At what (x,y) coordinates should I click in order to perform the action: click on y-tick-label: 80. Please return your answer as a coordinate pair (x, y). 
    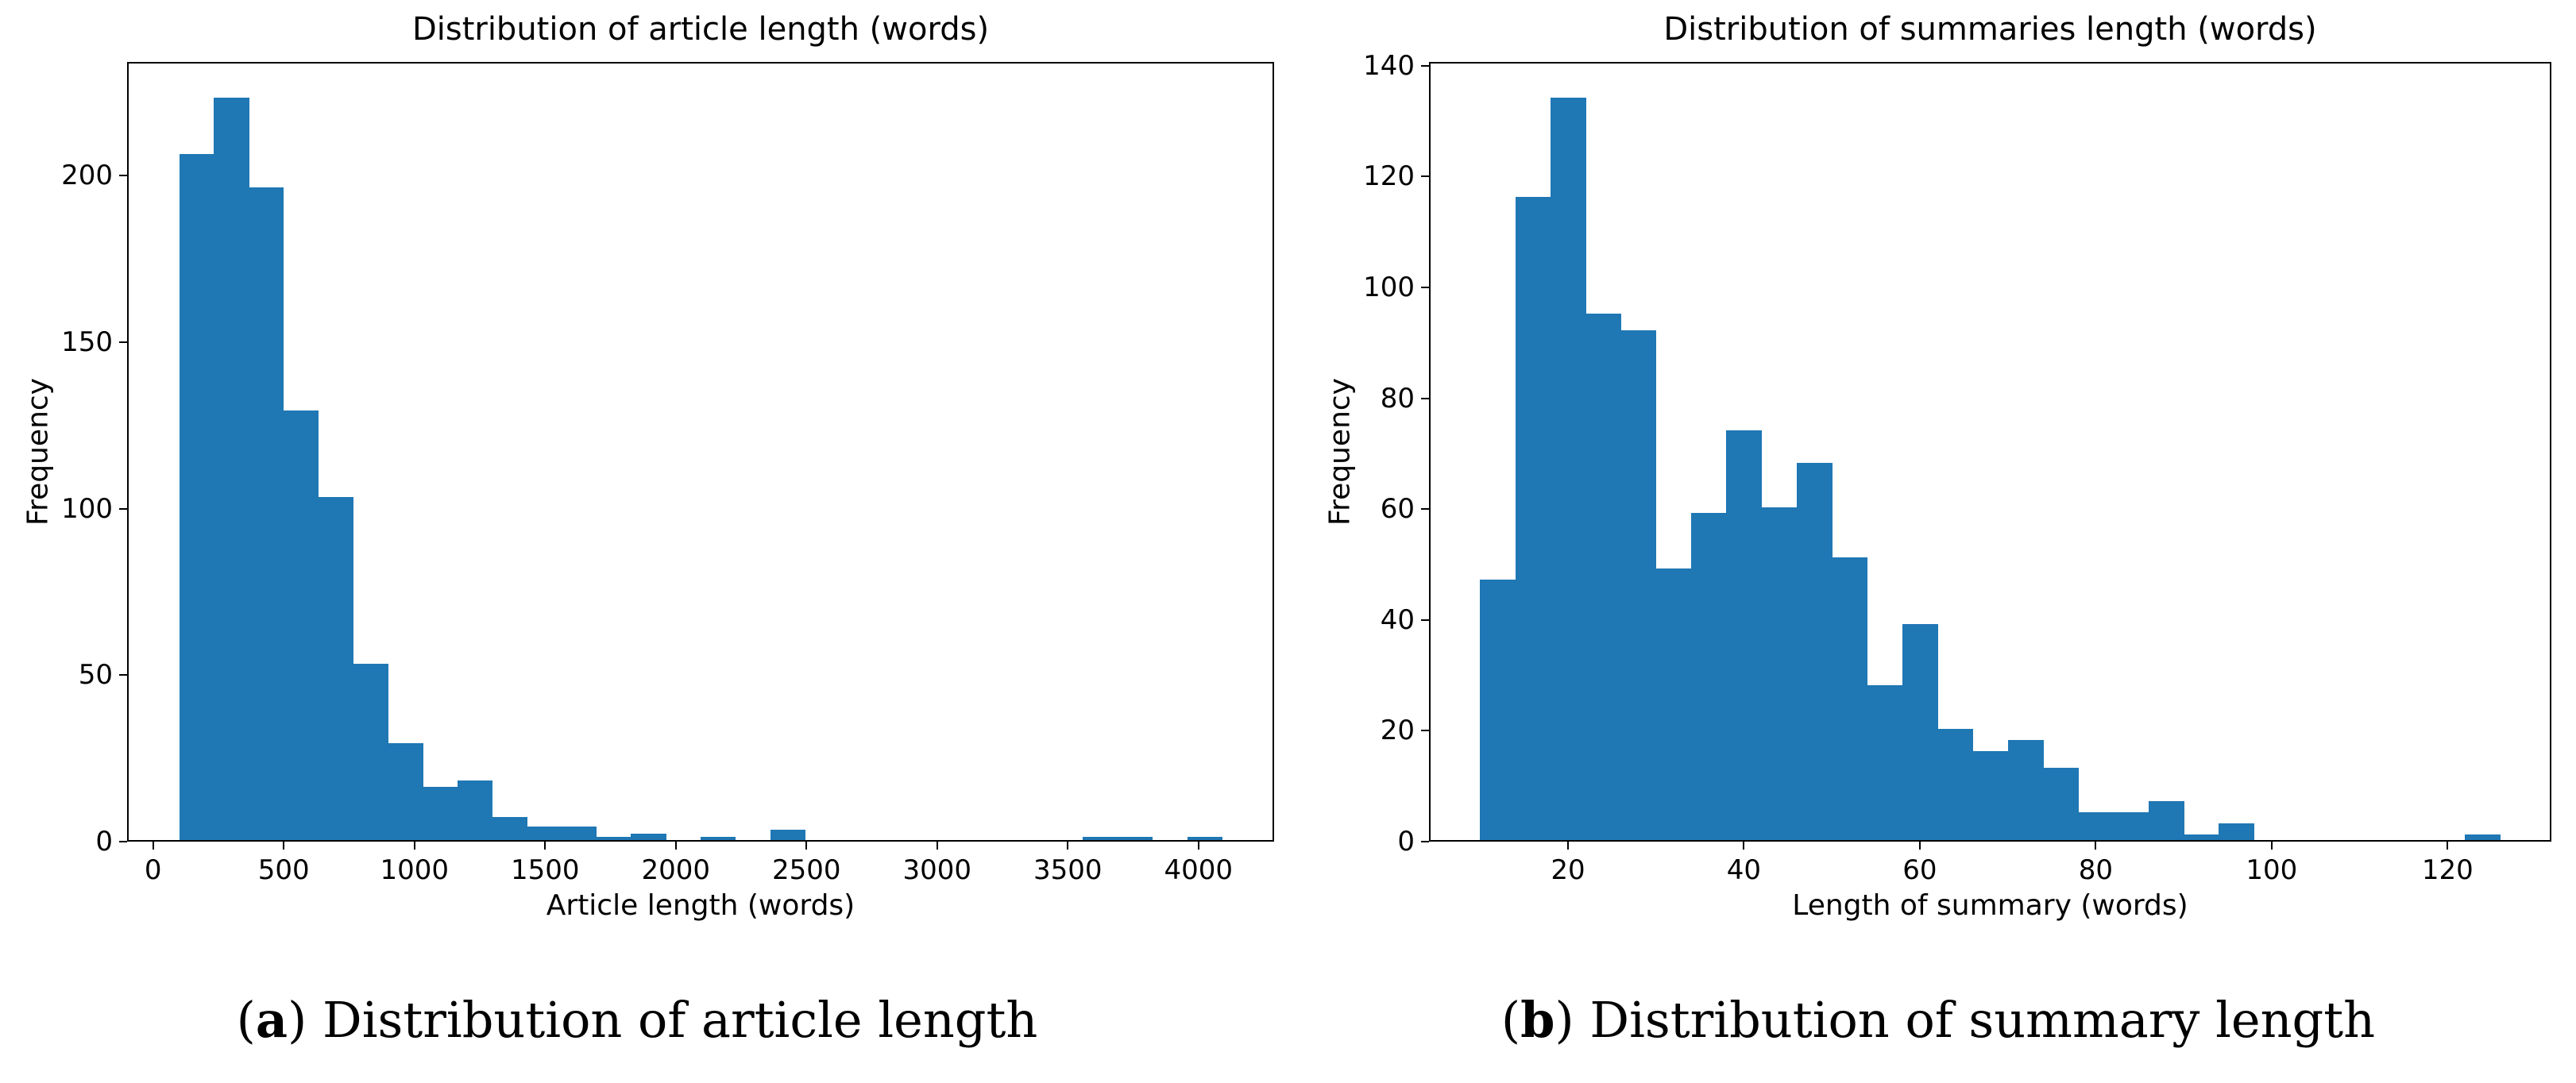
    Looking at the image, I should click on (1397, 398).